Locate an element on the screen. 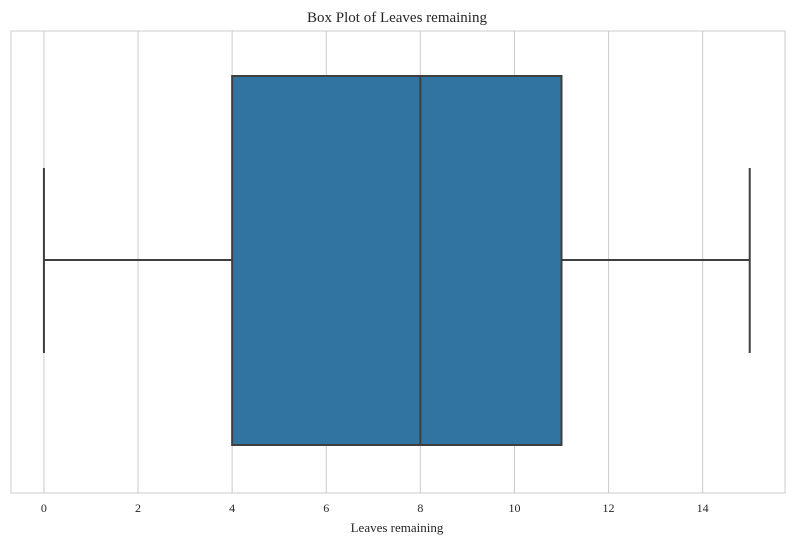  chart-title: Box Plot of Leaves remaining is located at coordinates (397, 18).